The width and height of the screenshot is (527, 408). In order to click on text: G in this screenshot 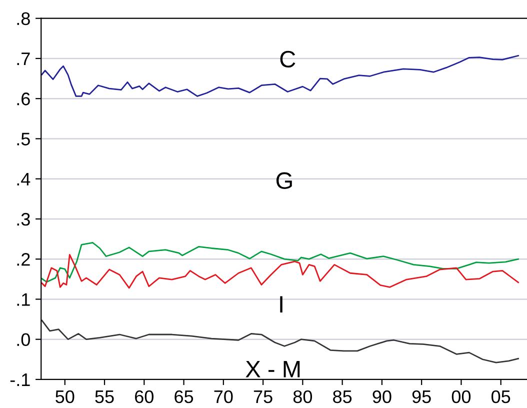, I will do `click(284, 181)`.